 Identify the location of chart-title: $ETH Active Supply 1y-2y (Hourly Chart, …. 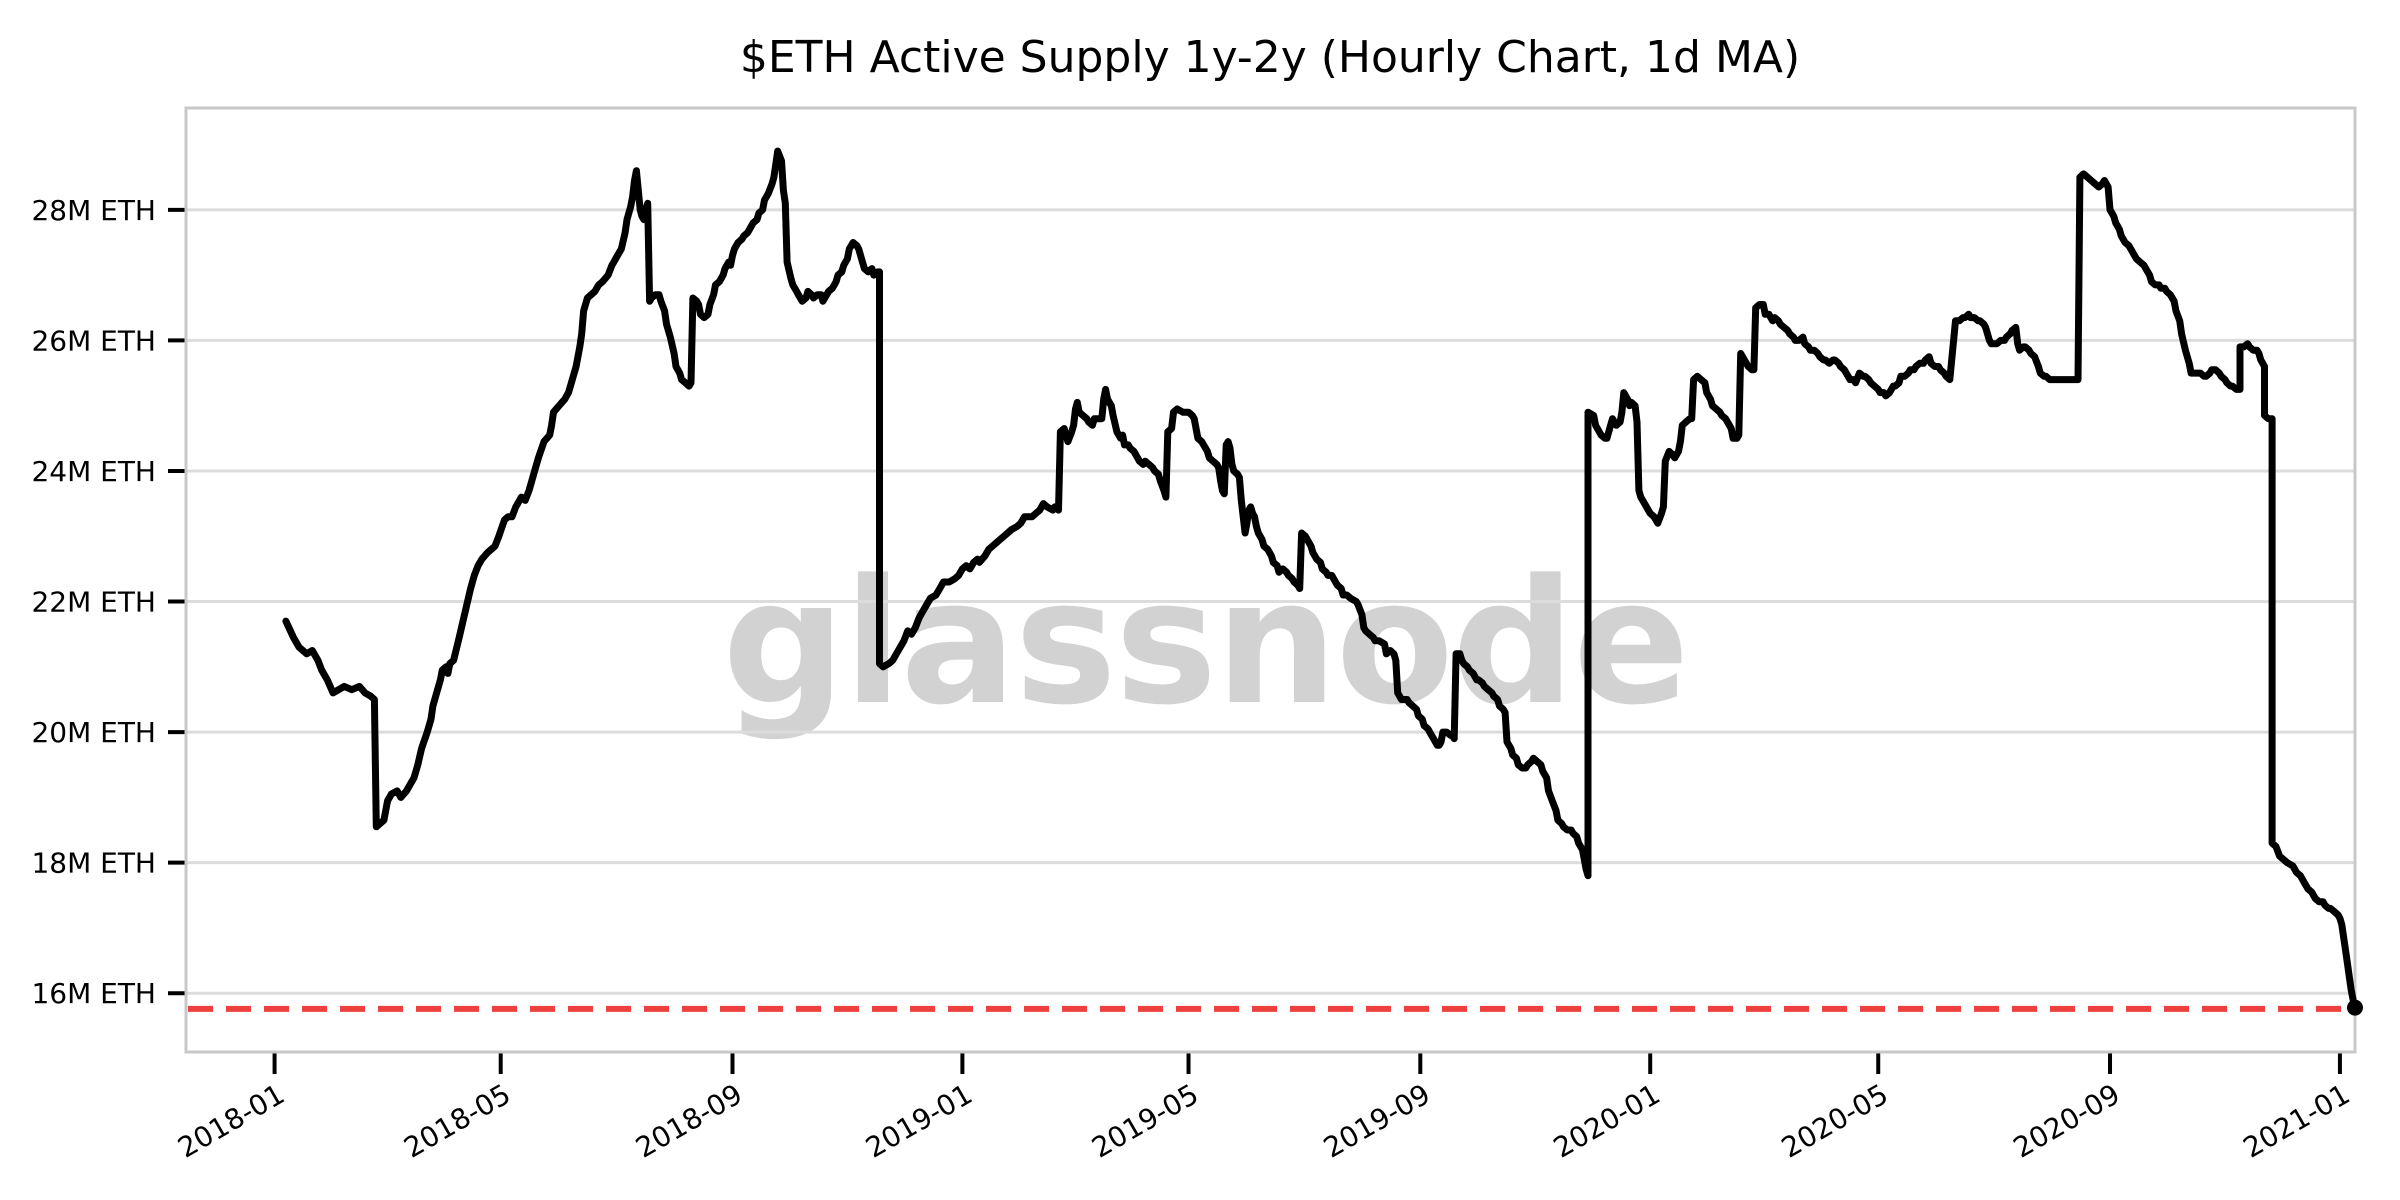
(1270, 57).